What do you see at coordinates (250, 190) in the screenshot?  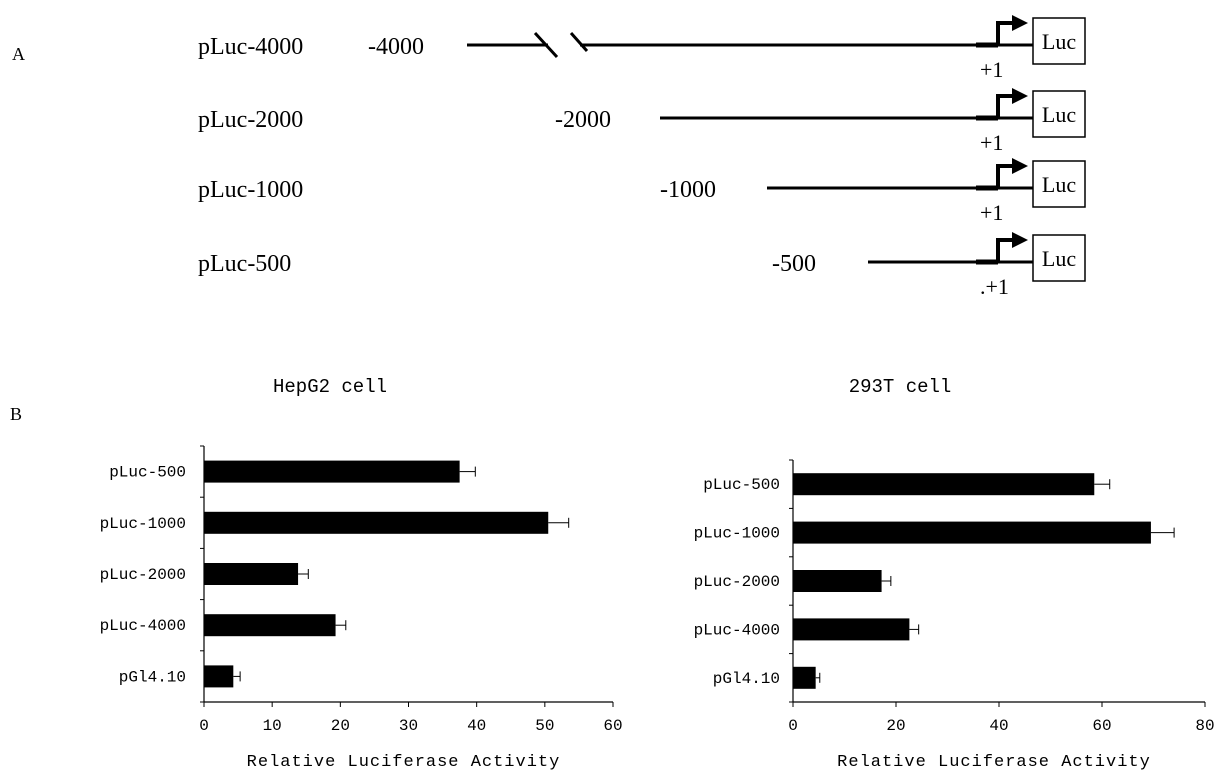 I see `construct-name: pLuc-1000` at bounding box center [250, 190].